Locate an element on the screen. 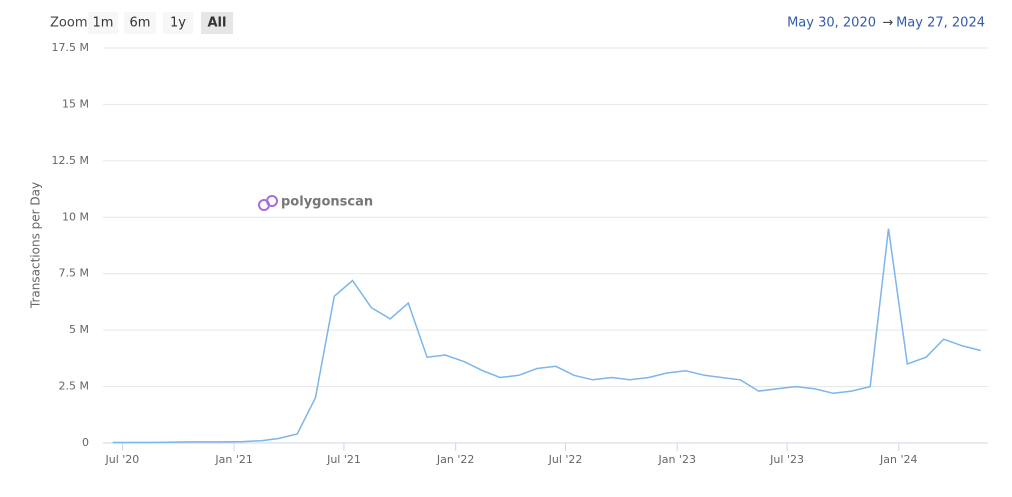  y-tick-label: 0 is located at coordinates (85, 442).